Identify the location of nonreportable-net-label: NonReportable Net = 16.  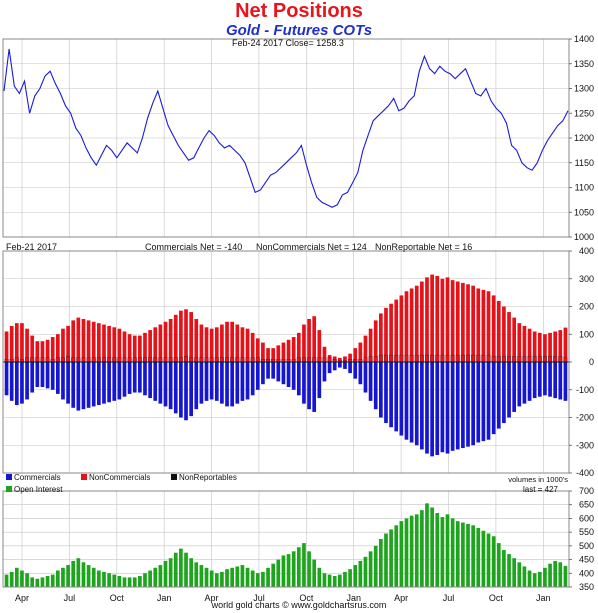
(423, 247).